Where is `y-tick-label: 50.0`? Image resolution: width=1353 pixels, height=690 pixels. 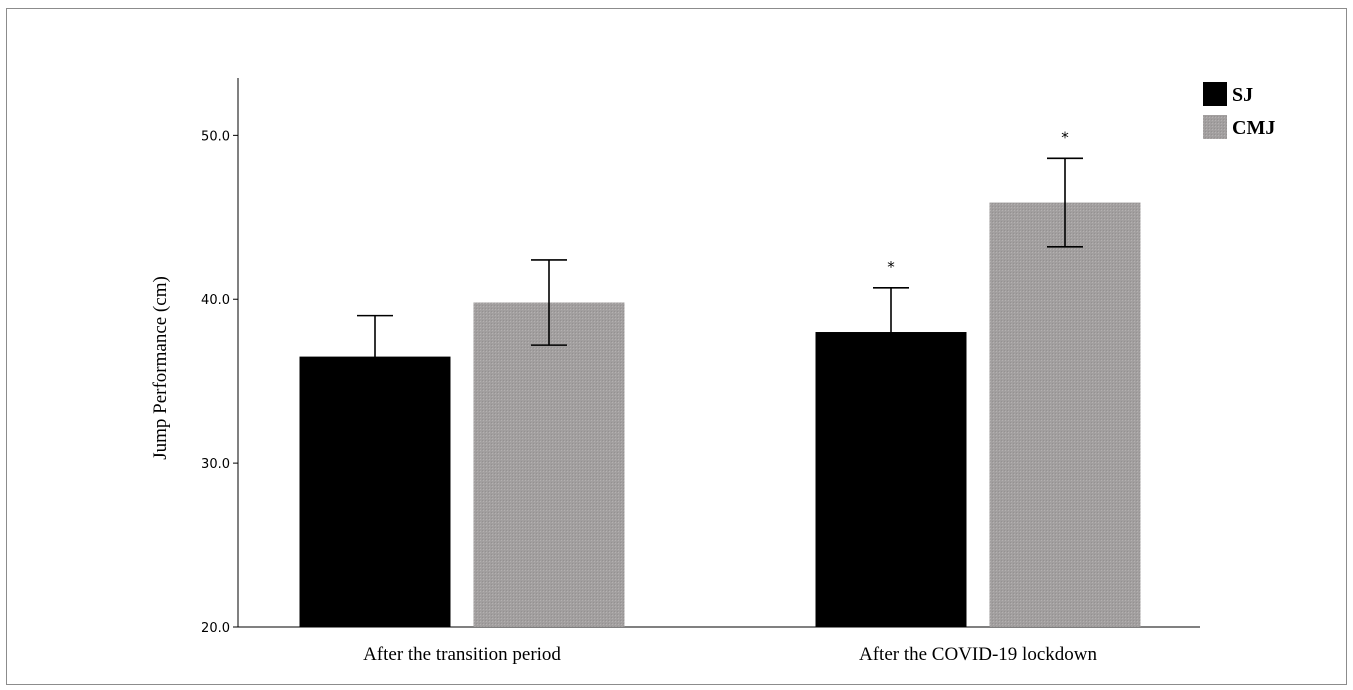
y-tick-label: 50.0 is located at coordinates (215, 136).